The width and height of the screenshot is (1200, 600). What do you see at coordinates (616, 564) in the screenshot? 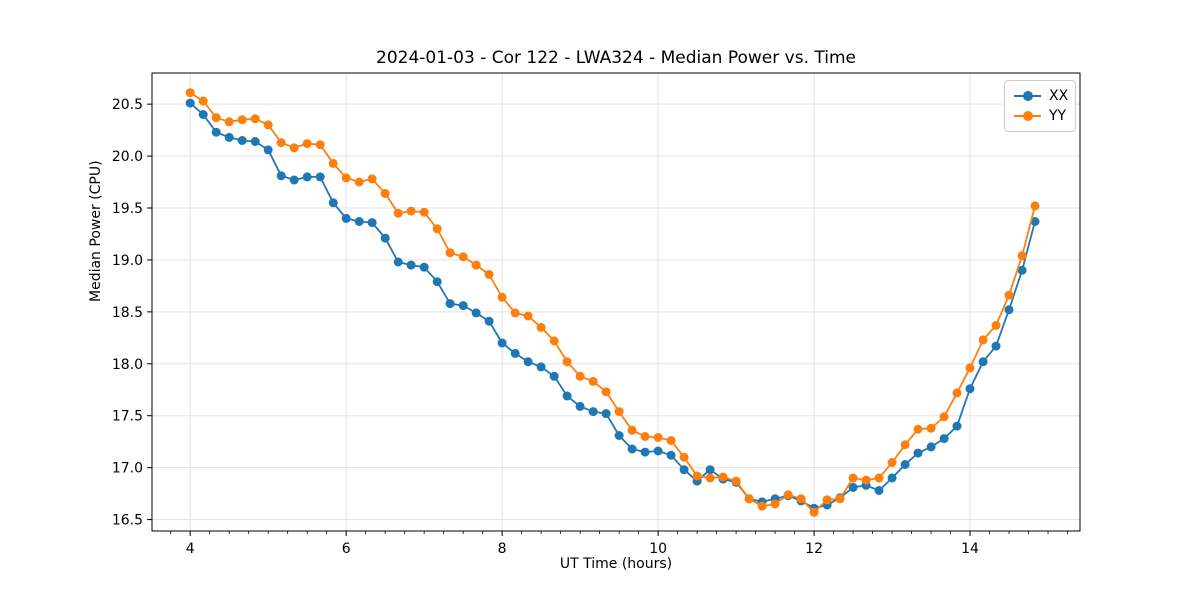
I see `x-axis-label: UT Time (hours)` at bounding box center [616, 564].